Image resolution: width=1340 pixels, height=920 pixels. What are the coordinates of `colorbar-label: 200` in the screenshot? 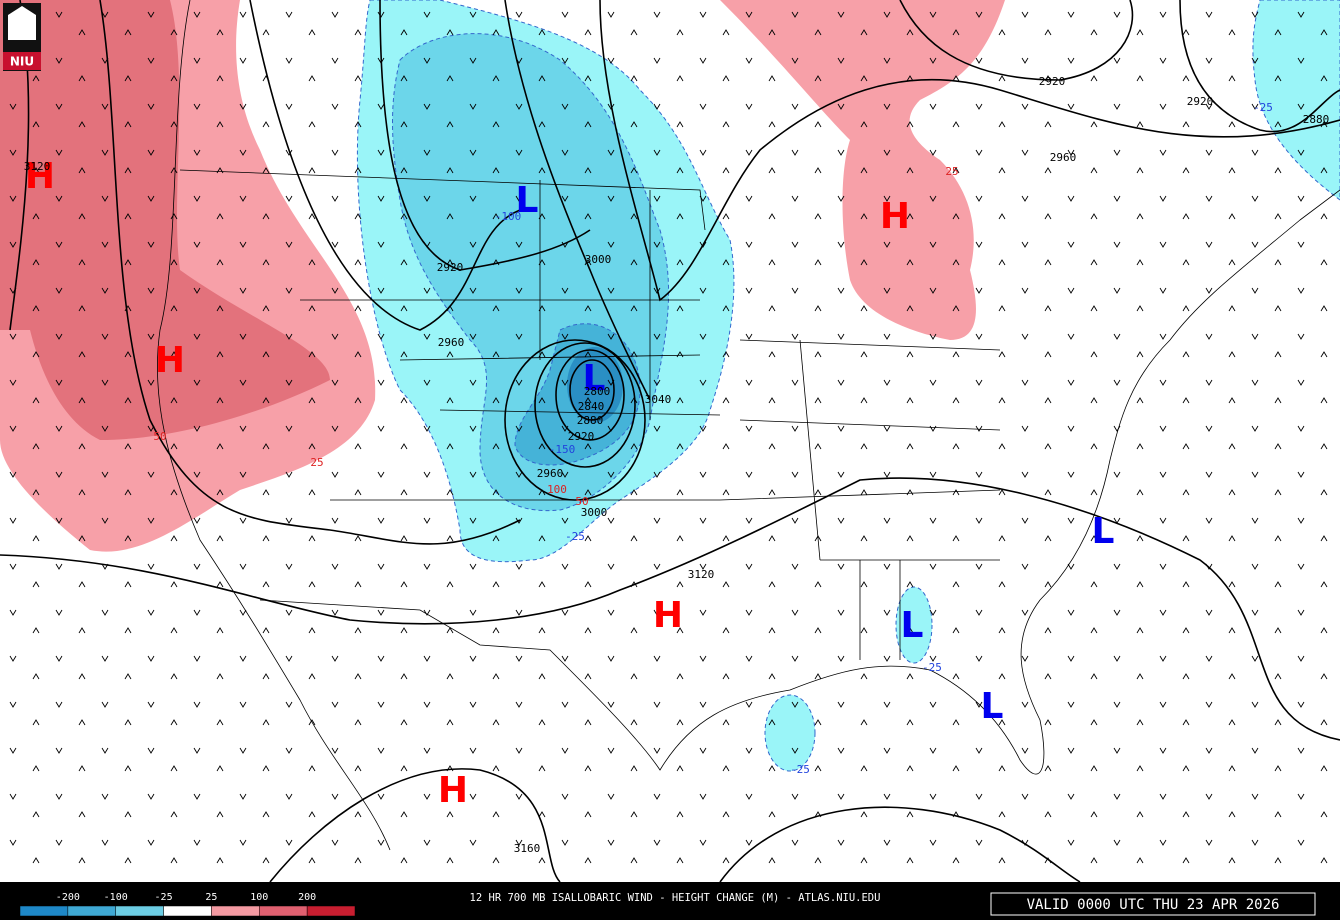 It's located at (307, 897).